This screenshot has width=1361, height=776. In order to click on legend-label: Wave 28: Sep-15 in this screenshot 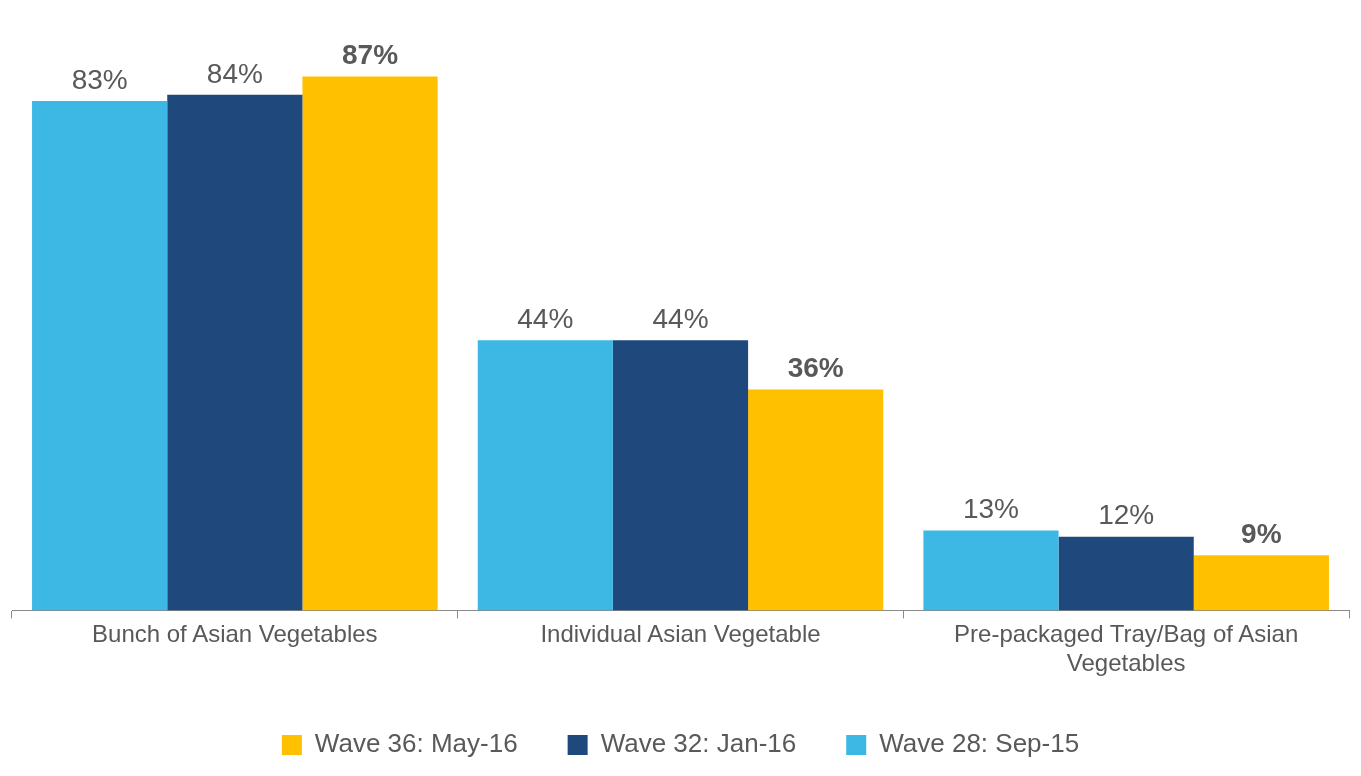, I will do `click(979, 743)`.